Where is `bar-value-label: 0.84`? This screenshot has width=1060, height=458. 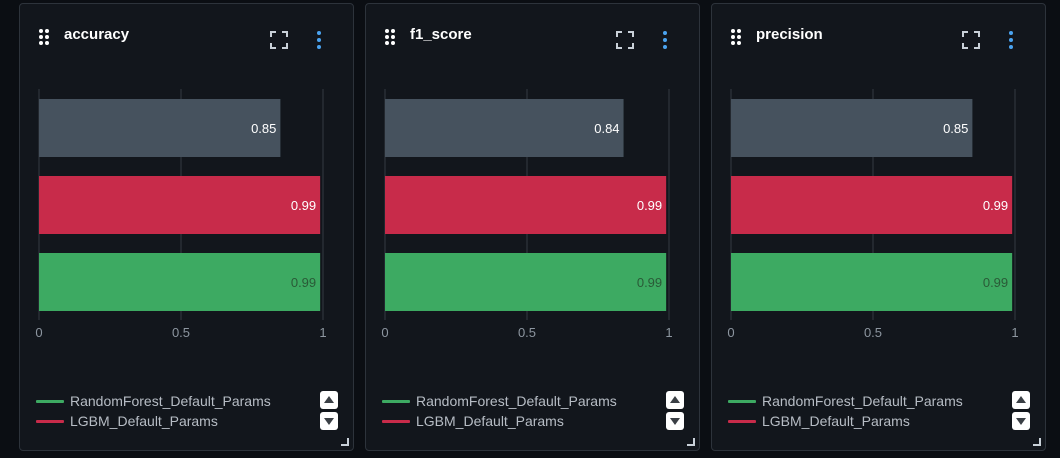 bar-value-label: 0.84 is located at coordinates (606, 128).